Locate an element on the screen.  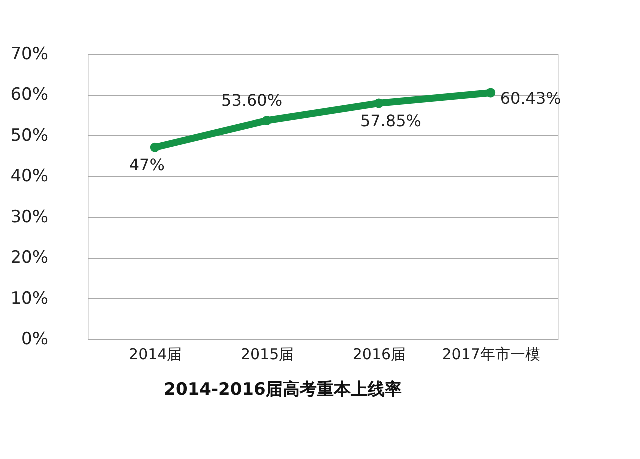
y-tick-label: 60% is located at coordinates (29, 95).